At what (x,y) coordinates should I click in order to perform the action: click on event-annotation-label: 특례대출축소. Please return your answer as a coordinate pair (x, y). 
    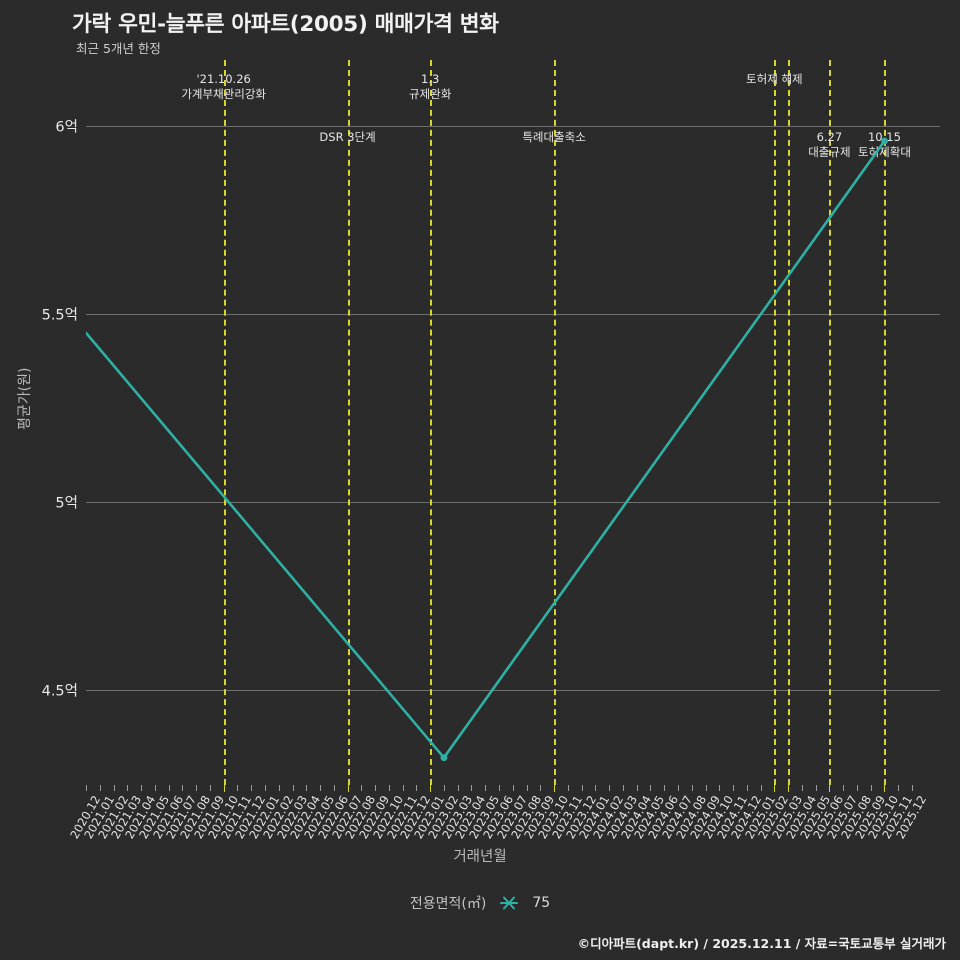
    Looking at the image, I should click on (553, 137).